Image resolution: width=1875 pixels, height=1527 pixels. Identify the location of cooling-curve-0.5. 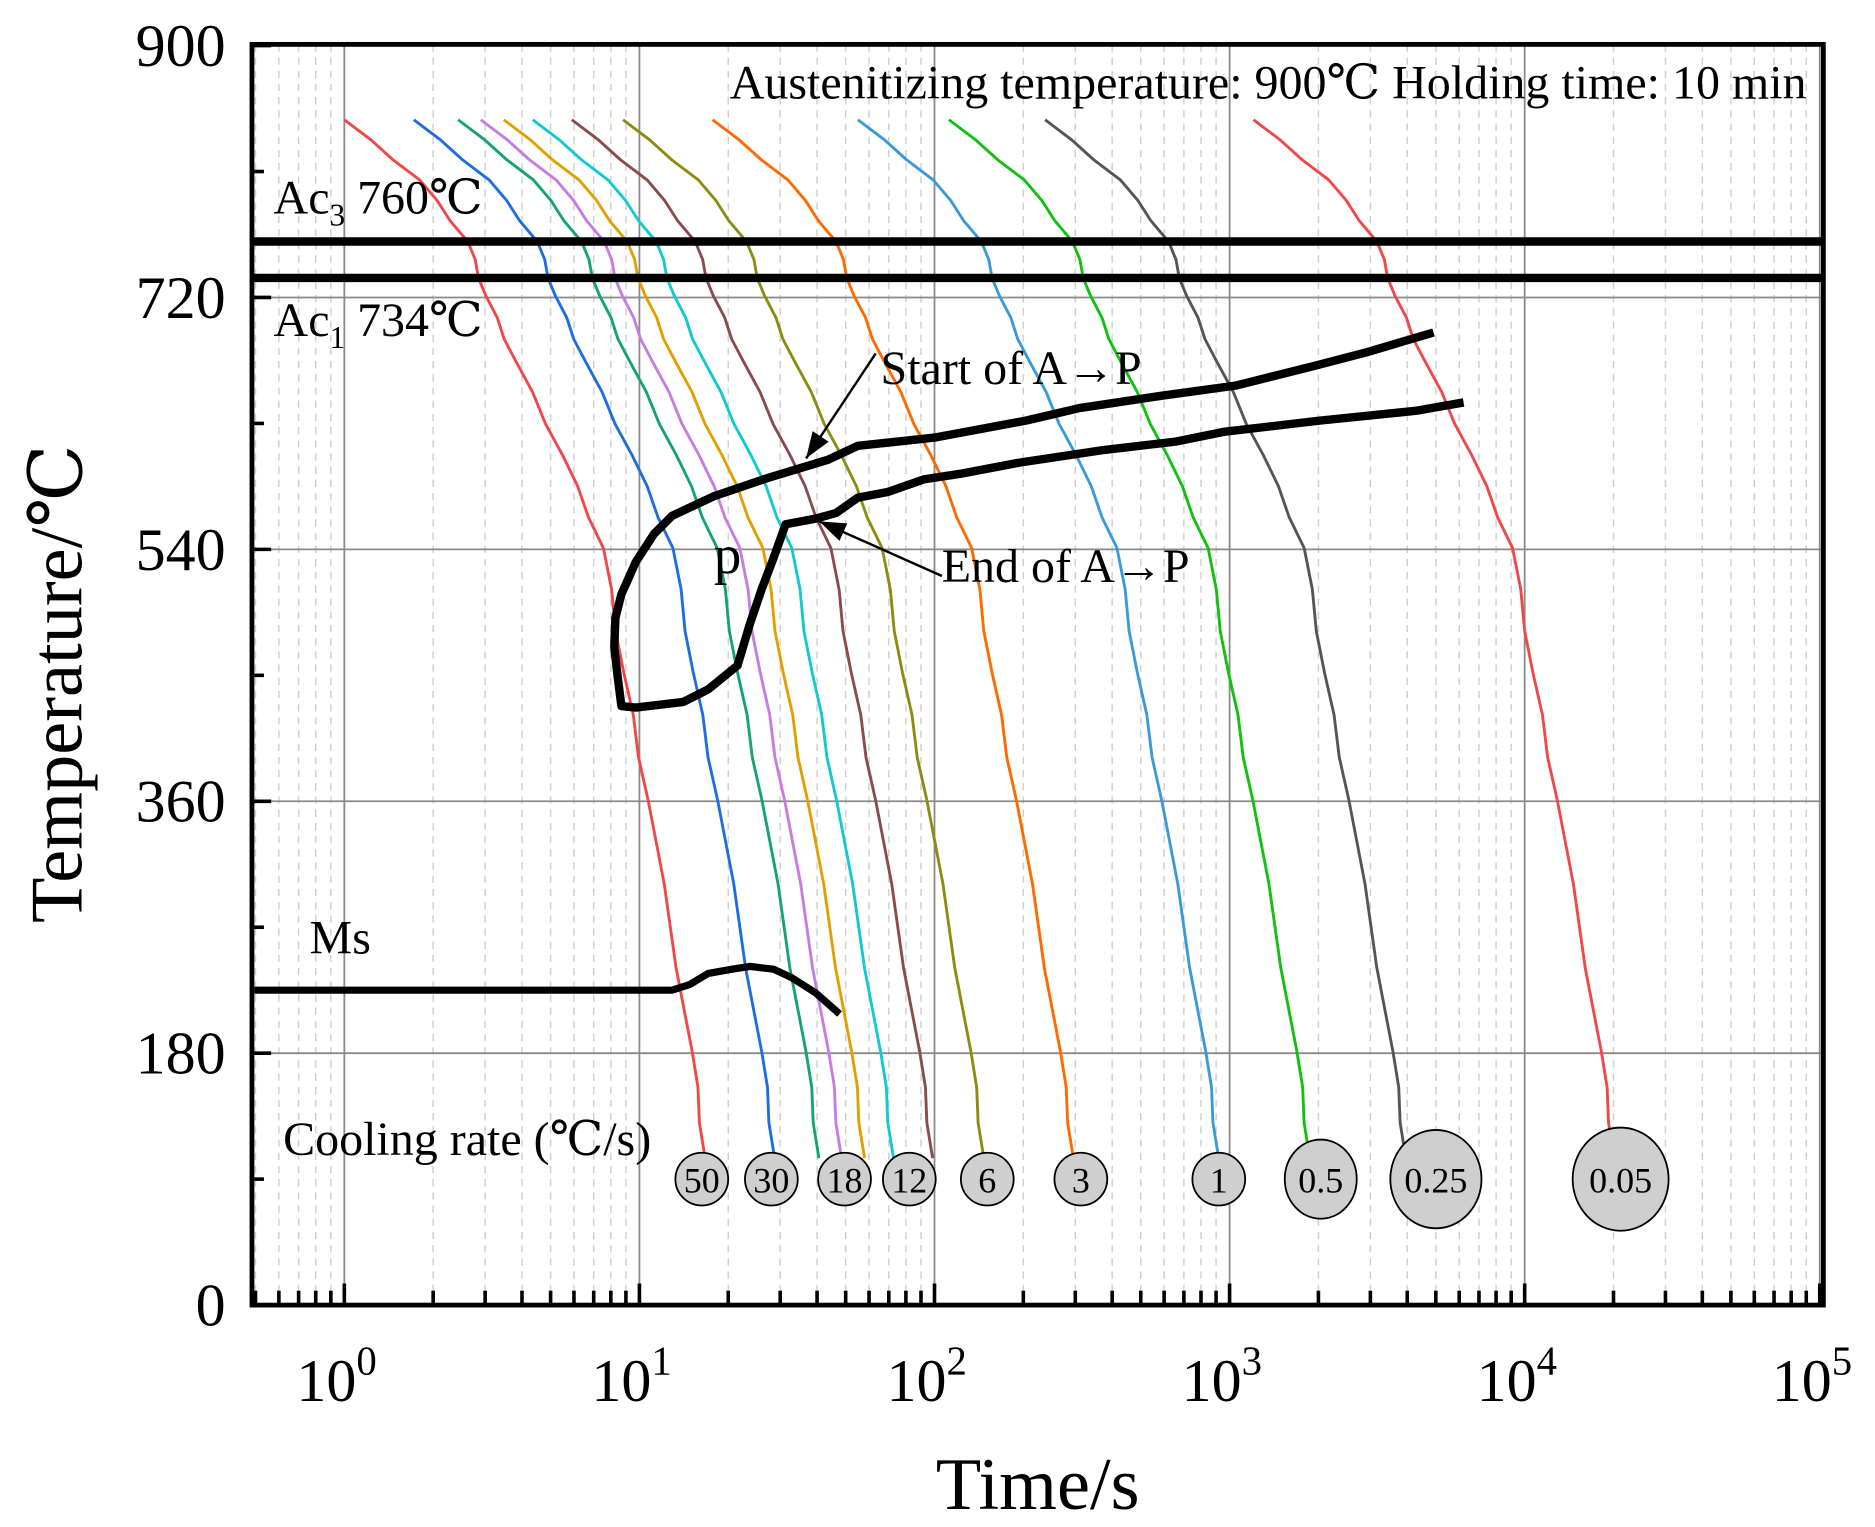
(1130, 638).